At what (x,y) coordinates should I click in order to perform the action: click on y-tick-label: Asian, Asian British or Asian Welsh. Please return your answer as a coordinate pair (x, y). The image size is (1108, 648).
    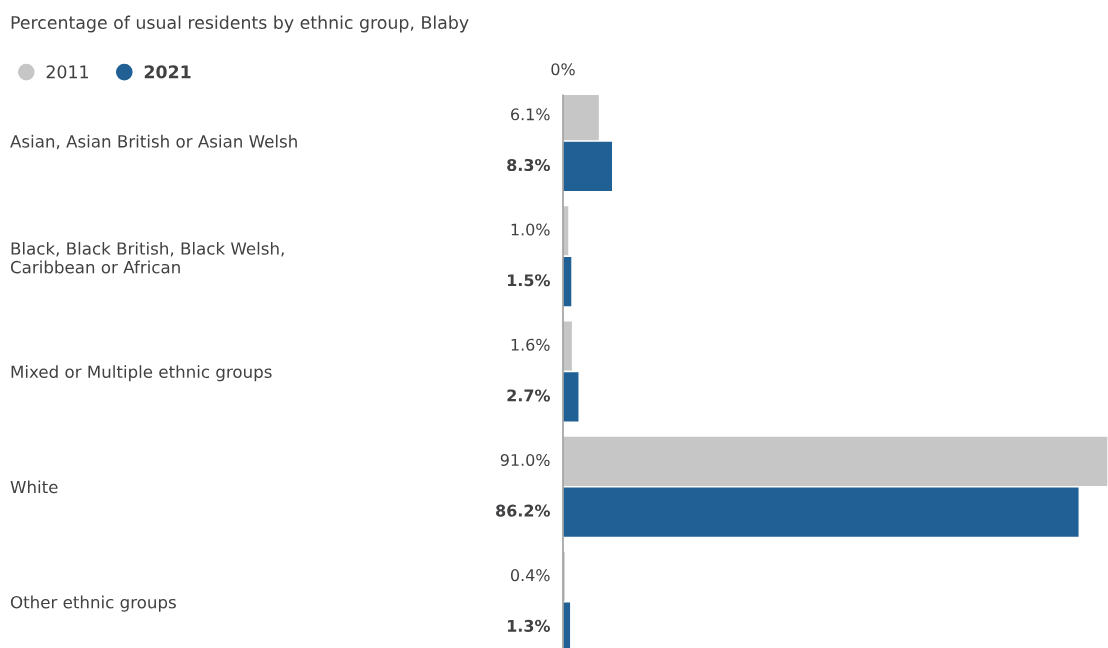
    Looking at the image, I should click on (153, 142).